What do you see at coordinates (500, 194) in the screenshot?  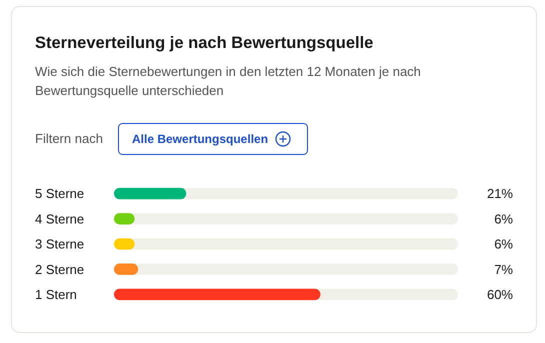 I see `data-label: 21%` at bounding box center [500, 194].